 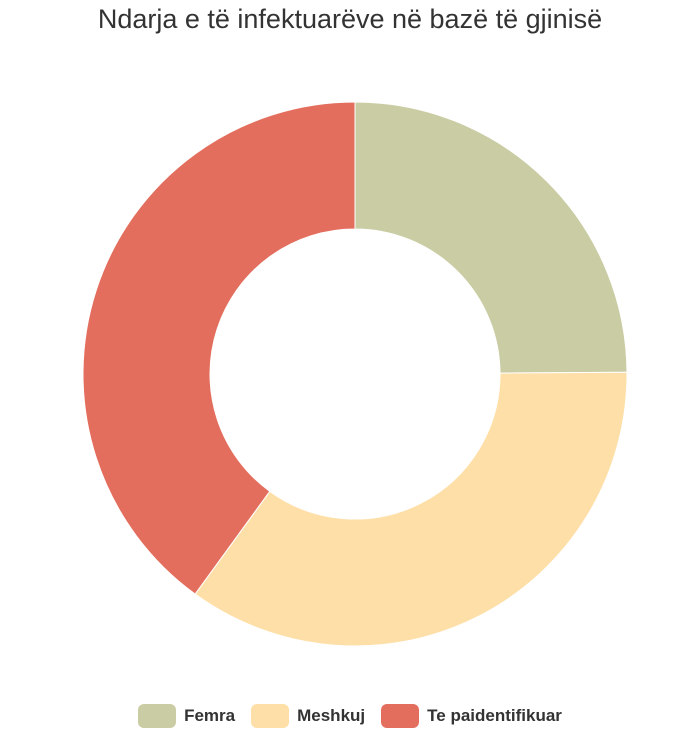 I want to click on legend-item-te-paidentifikuar: Te paidentifikuar, so click(x=471, y=716).